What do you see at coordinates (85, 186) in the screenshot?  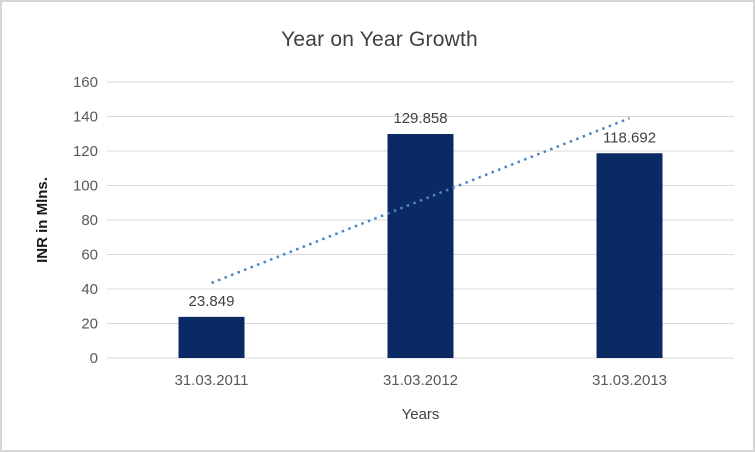 I see `y-tick-label: 100` at bounding box center [85, 186].